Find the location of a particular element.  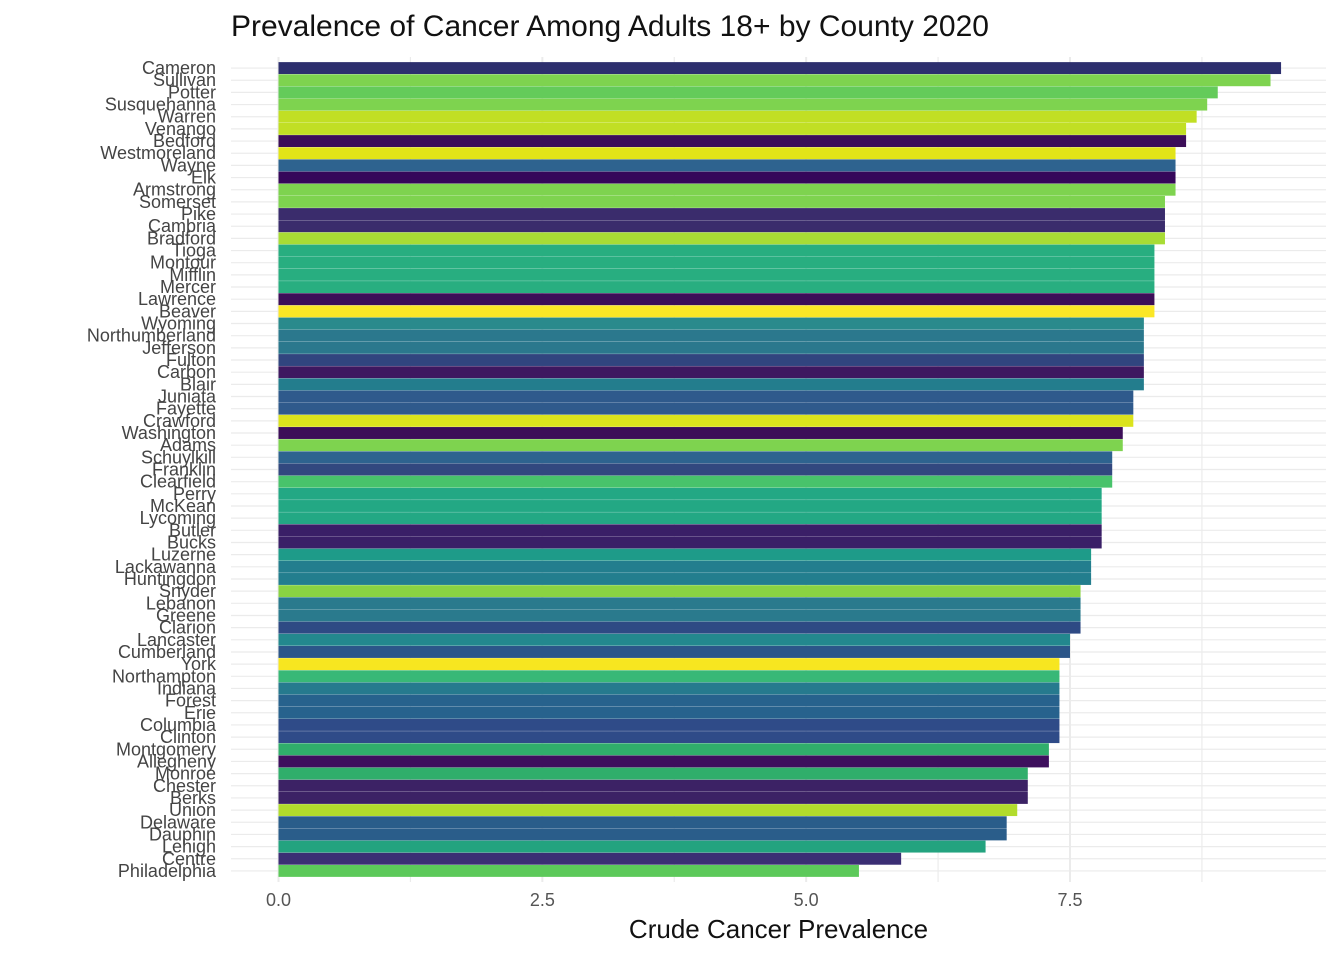

bar-butler is located at coordinates (690, 530).